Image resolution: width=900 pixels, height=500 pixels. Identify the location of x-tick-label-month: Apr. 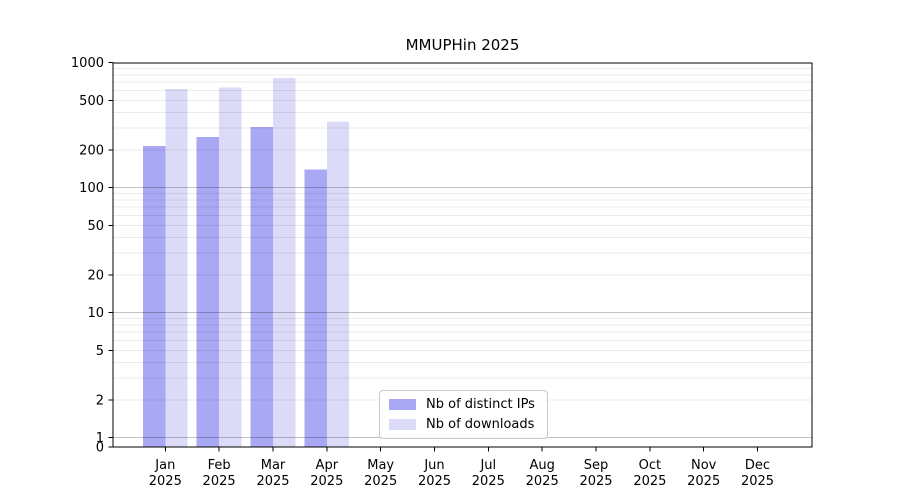
(327, 465).